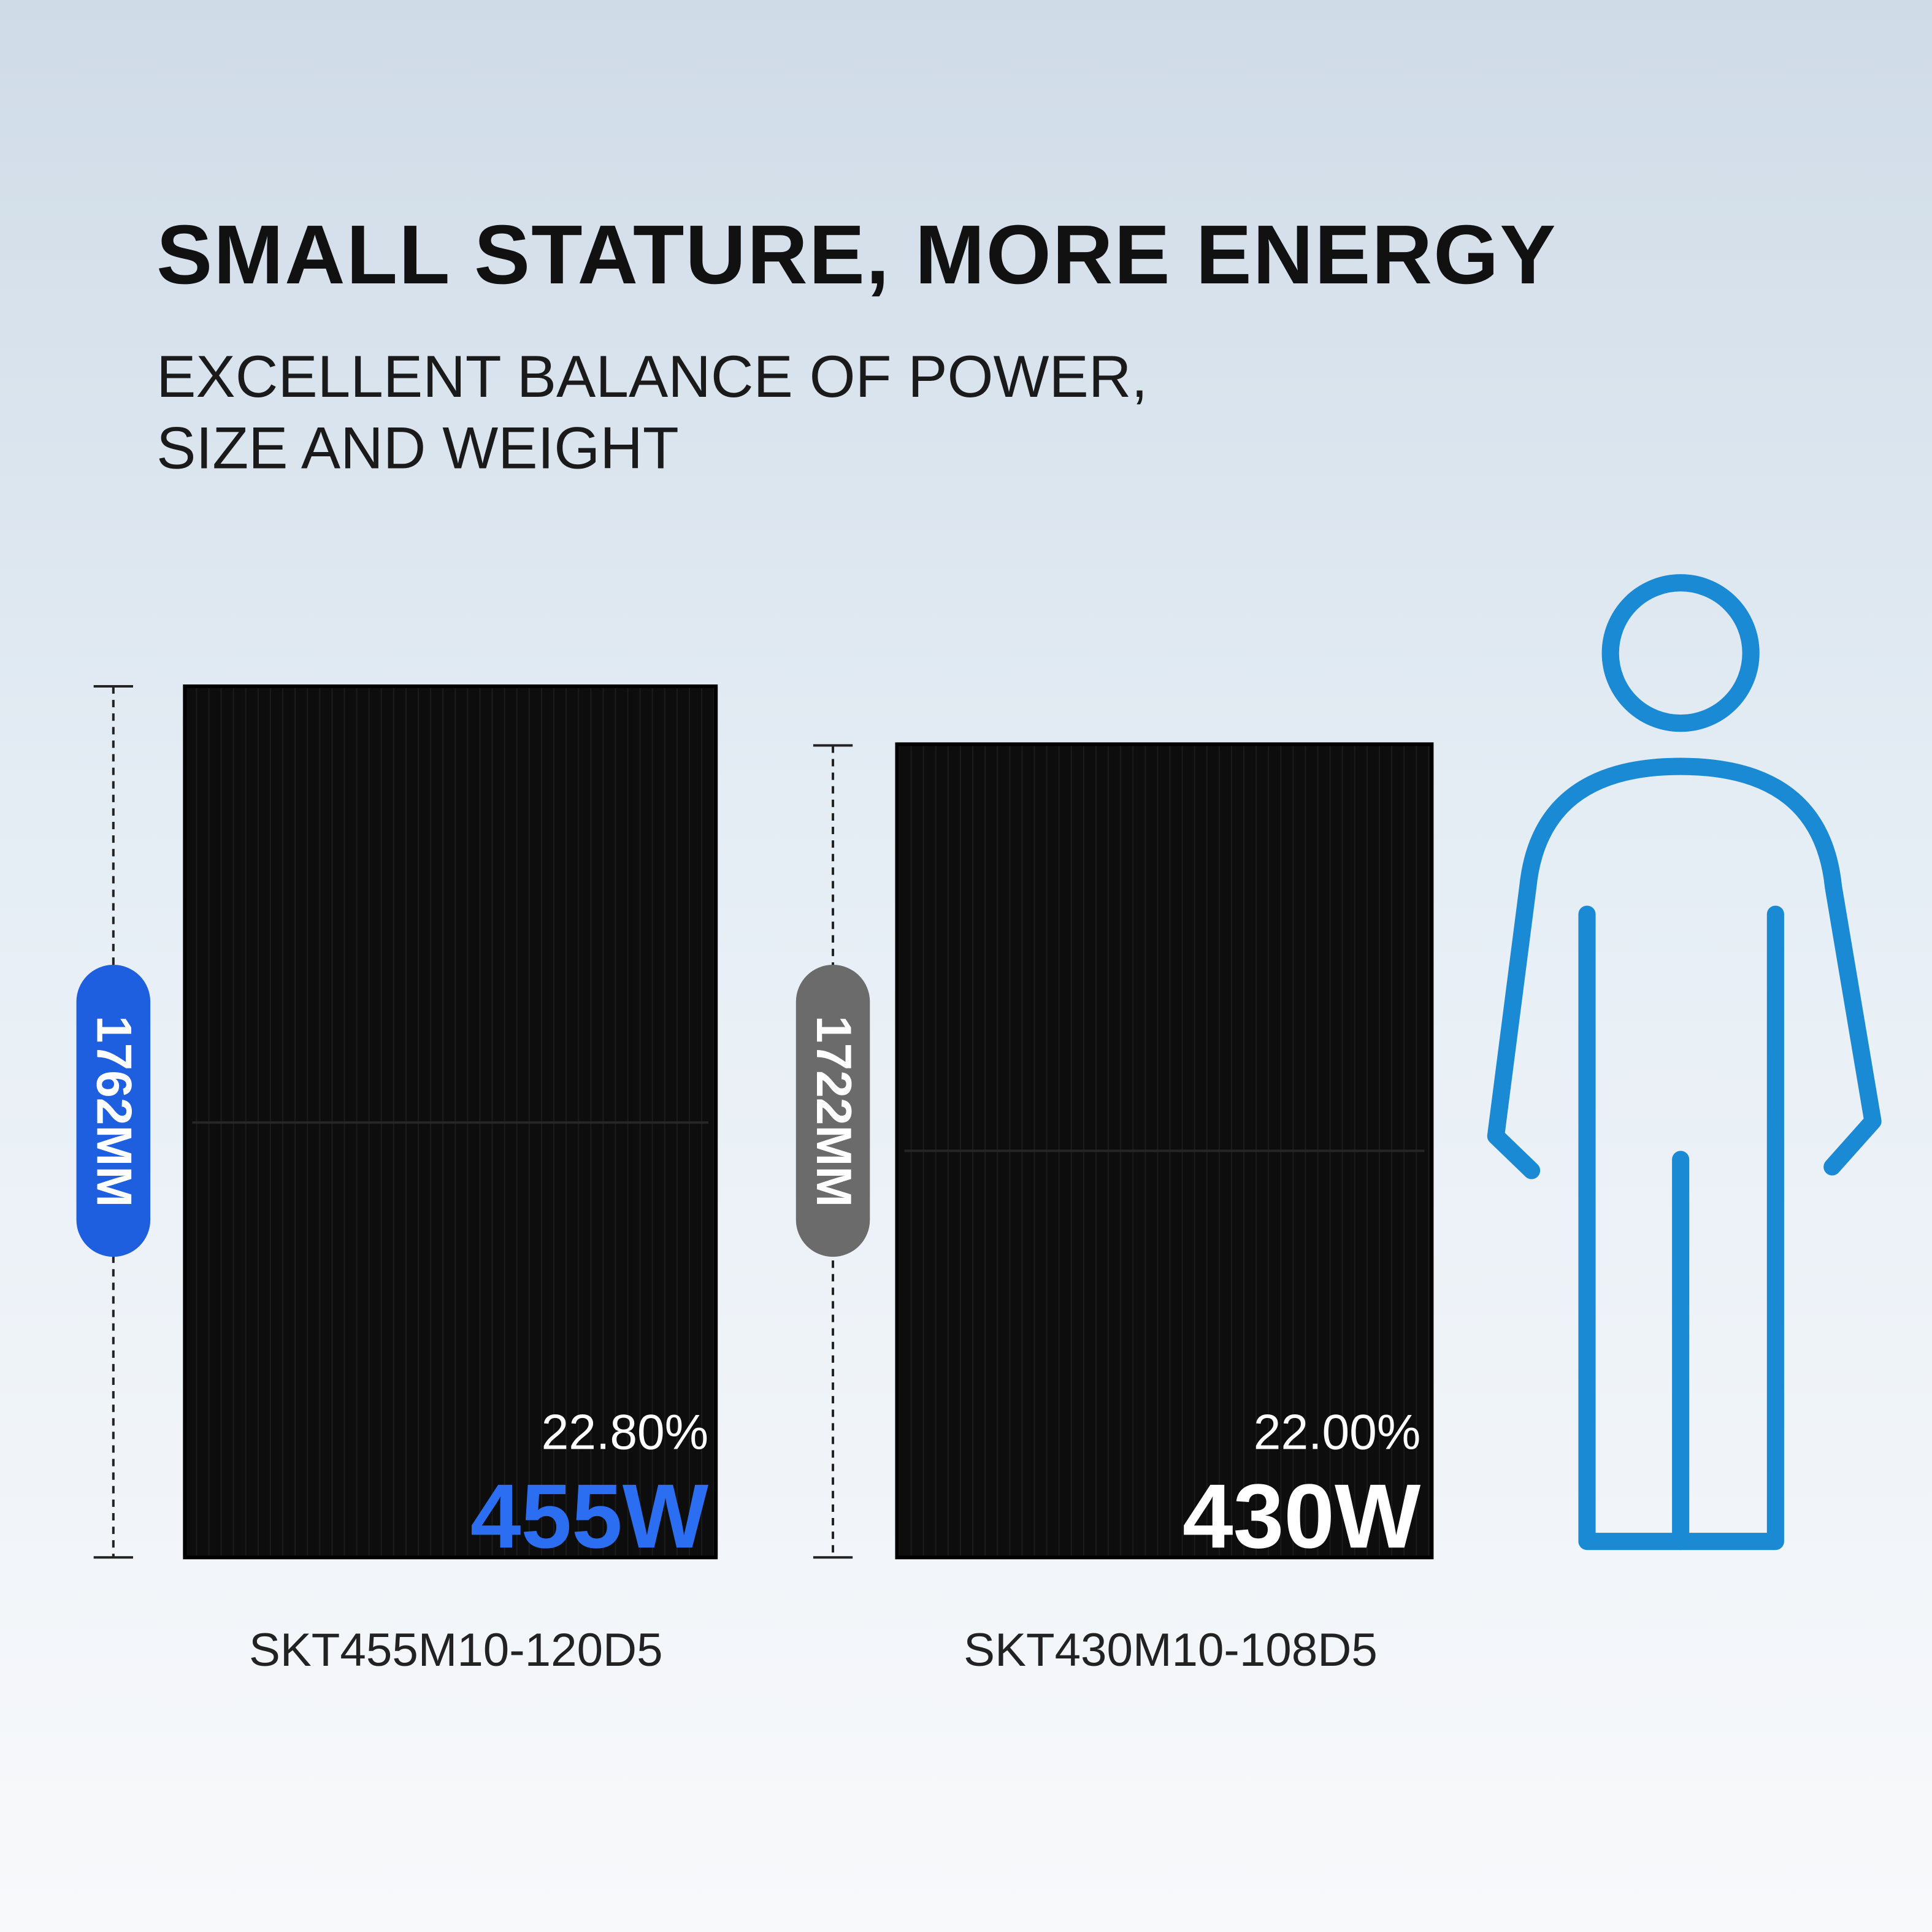  I want to click on efficiency: 22.00%, so click(1337, 1432).